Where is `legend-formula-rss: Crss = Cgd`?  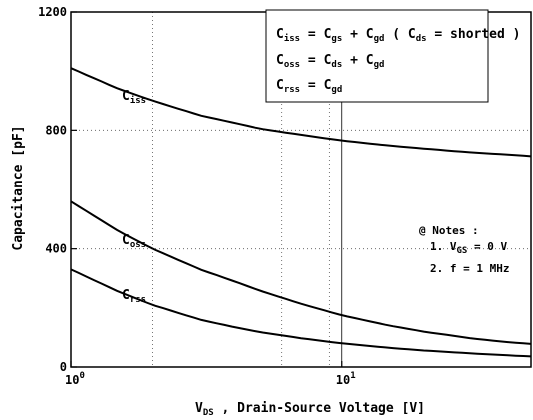 legend-formula-rss: Crss = Cgd is located at coordinates (309, 86).